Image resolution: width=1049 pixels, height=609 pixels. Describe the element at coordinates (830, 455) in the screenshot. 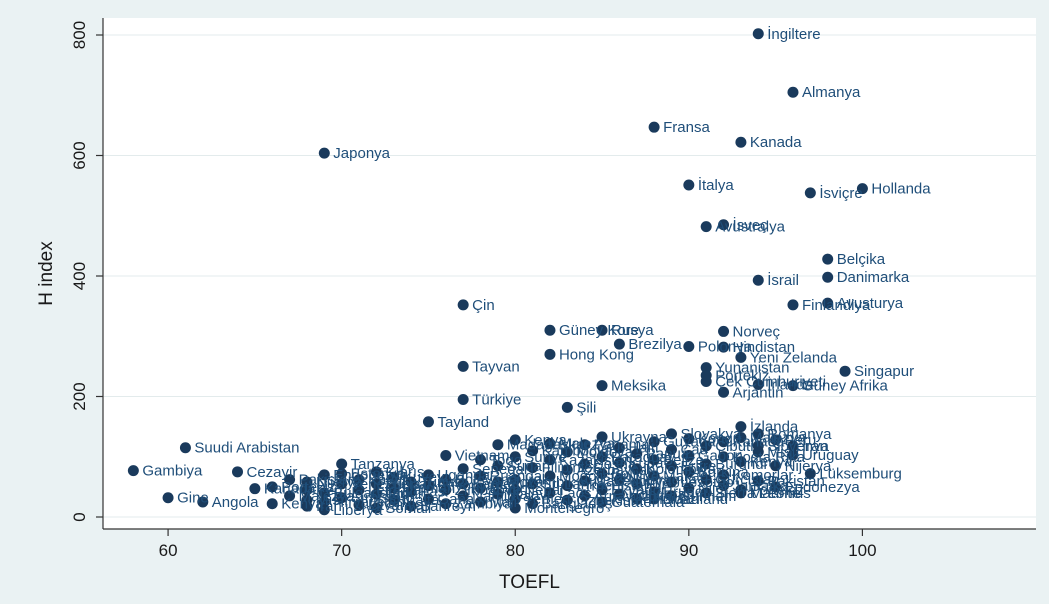

I see `data-label: Uruguay` at that location.